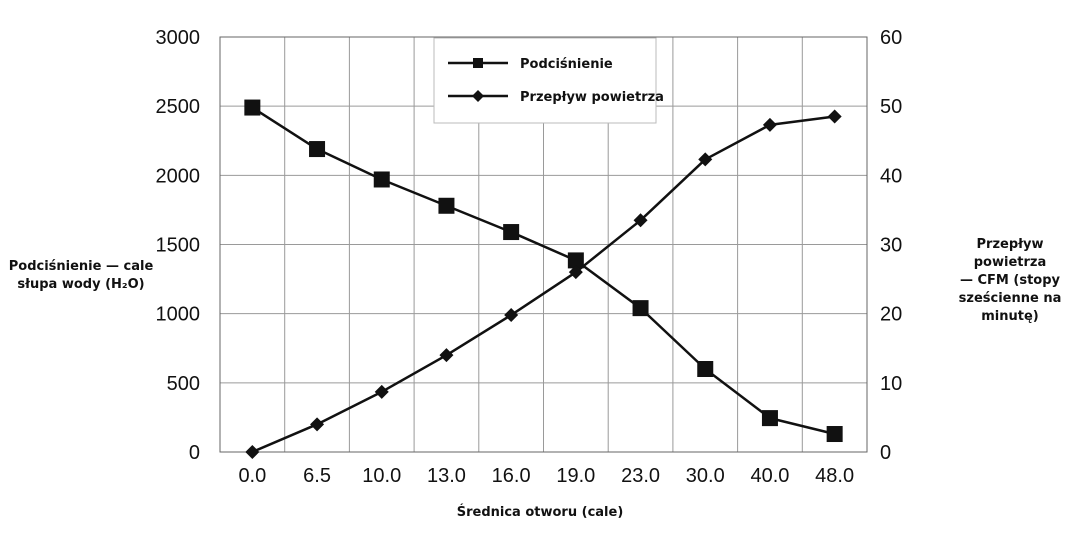  I want to click on legend: Podciśnienie Przepływ powietrza, so click(548, 80).